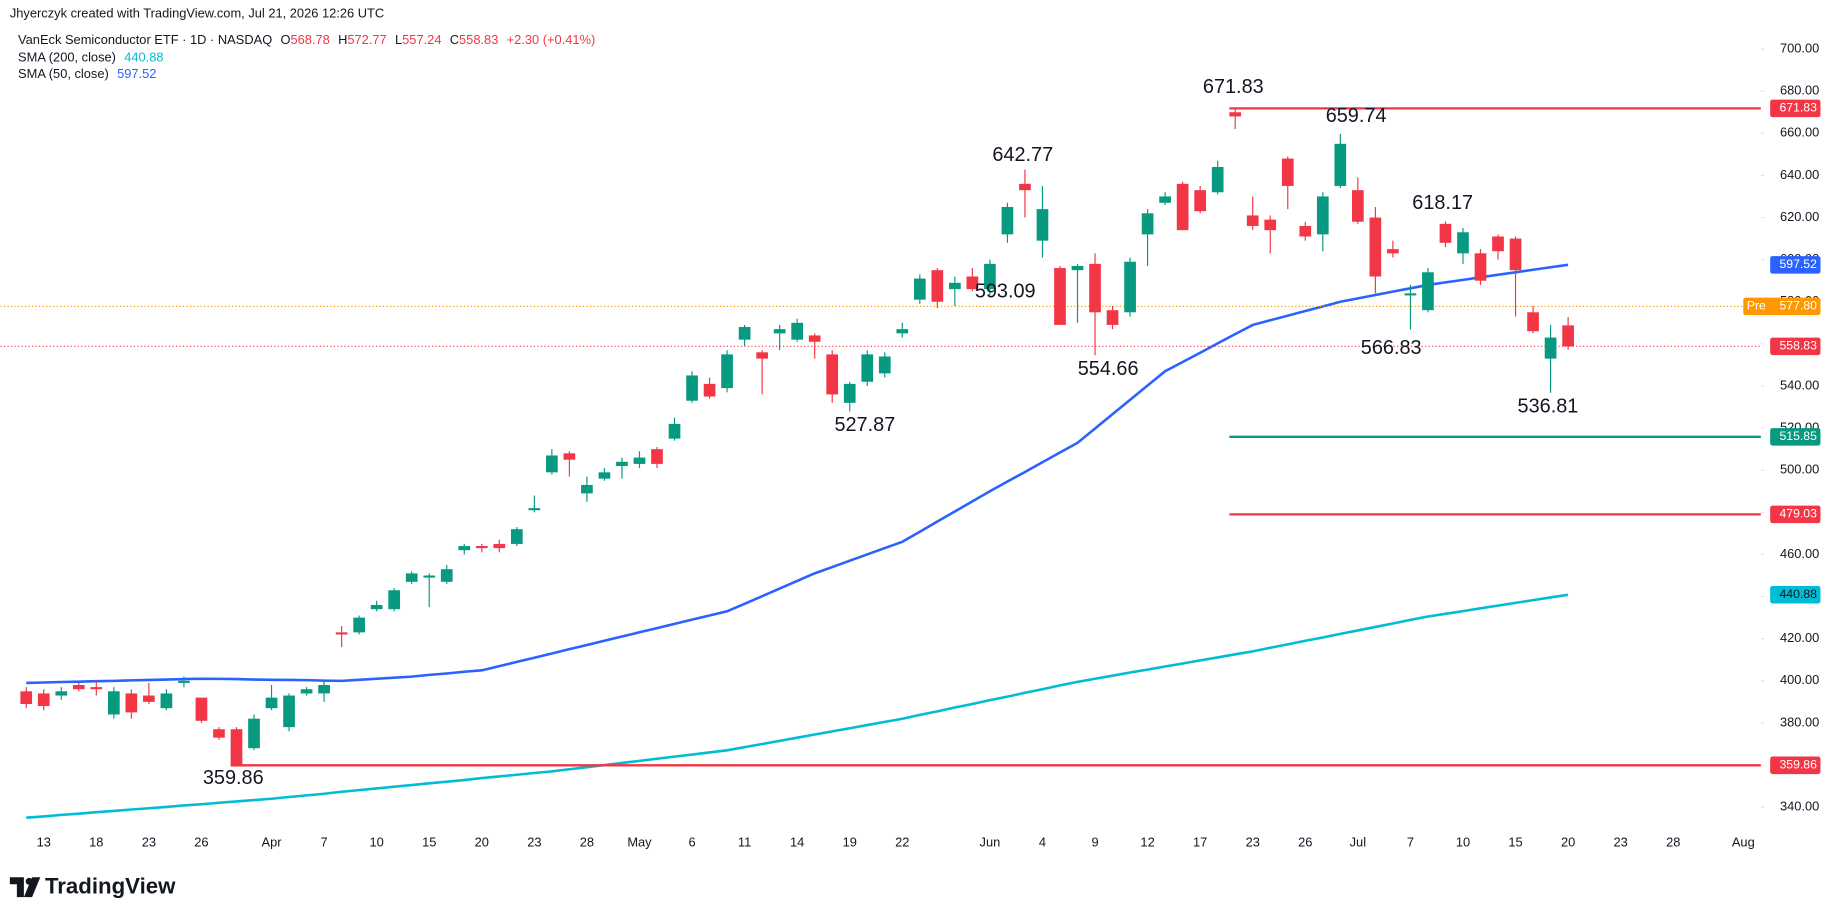 The height and width of the screenshot is (917, 1835). Describe the element at coordinates (1743, 842) in the screenshot. I see `x-tick-label: Aug` at that location.